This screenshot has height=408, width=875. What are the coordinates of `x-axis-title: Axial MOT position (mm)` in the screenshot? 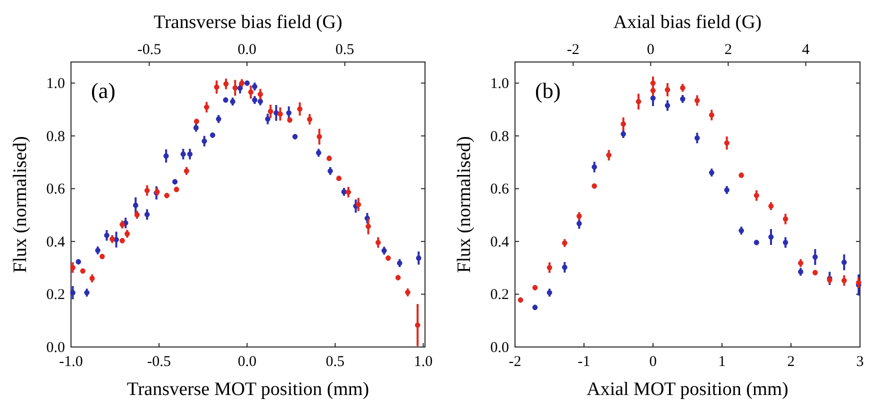 It's located at (687, 389).